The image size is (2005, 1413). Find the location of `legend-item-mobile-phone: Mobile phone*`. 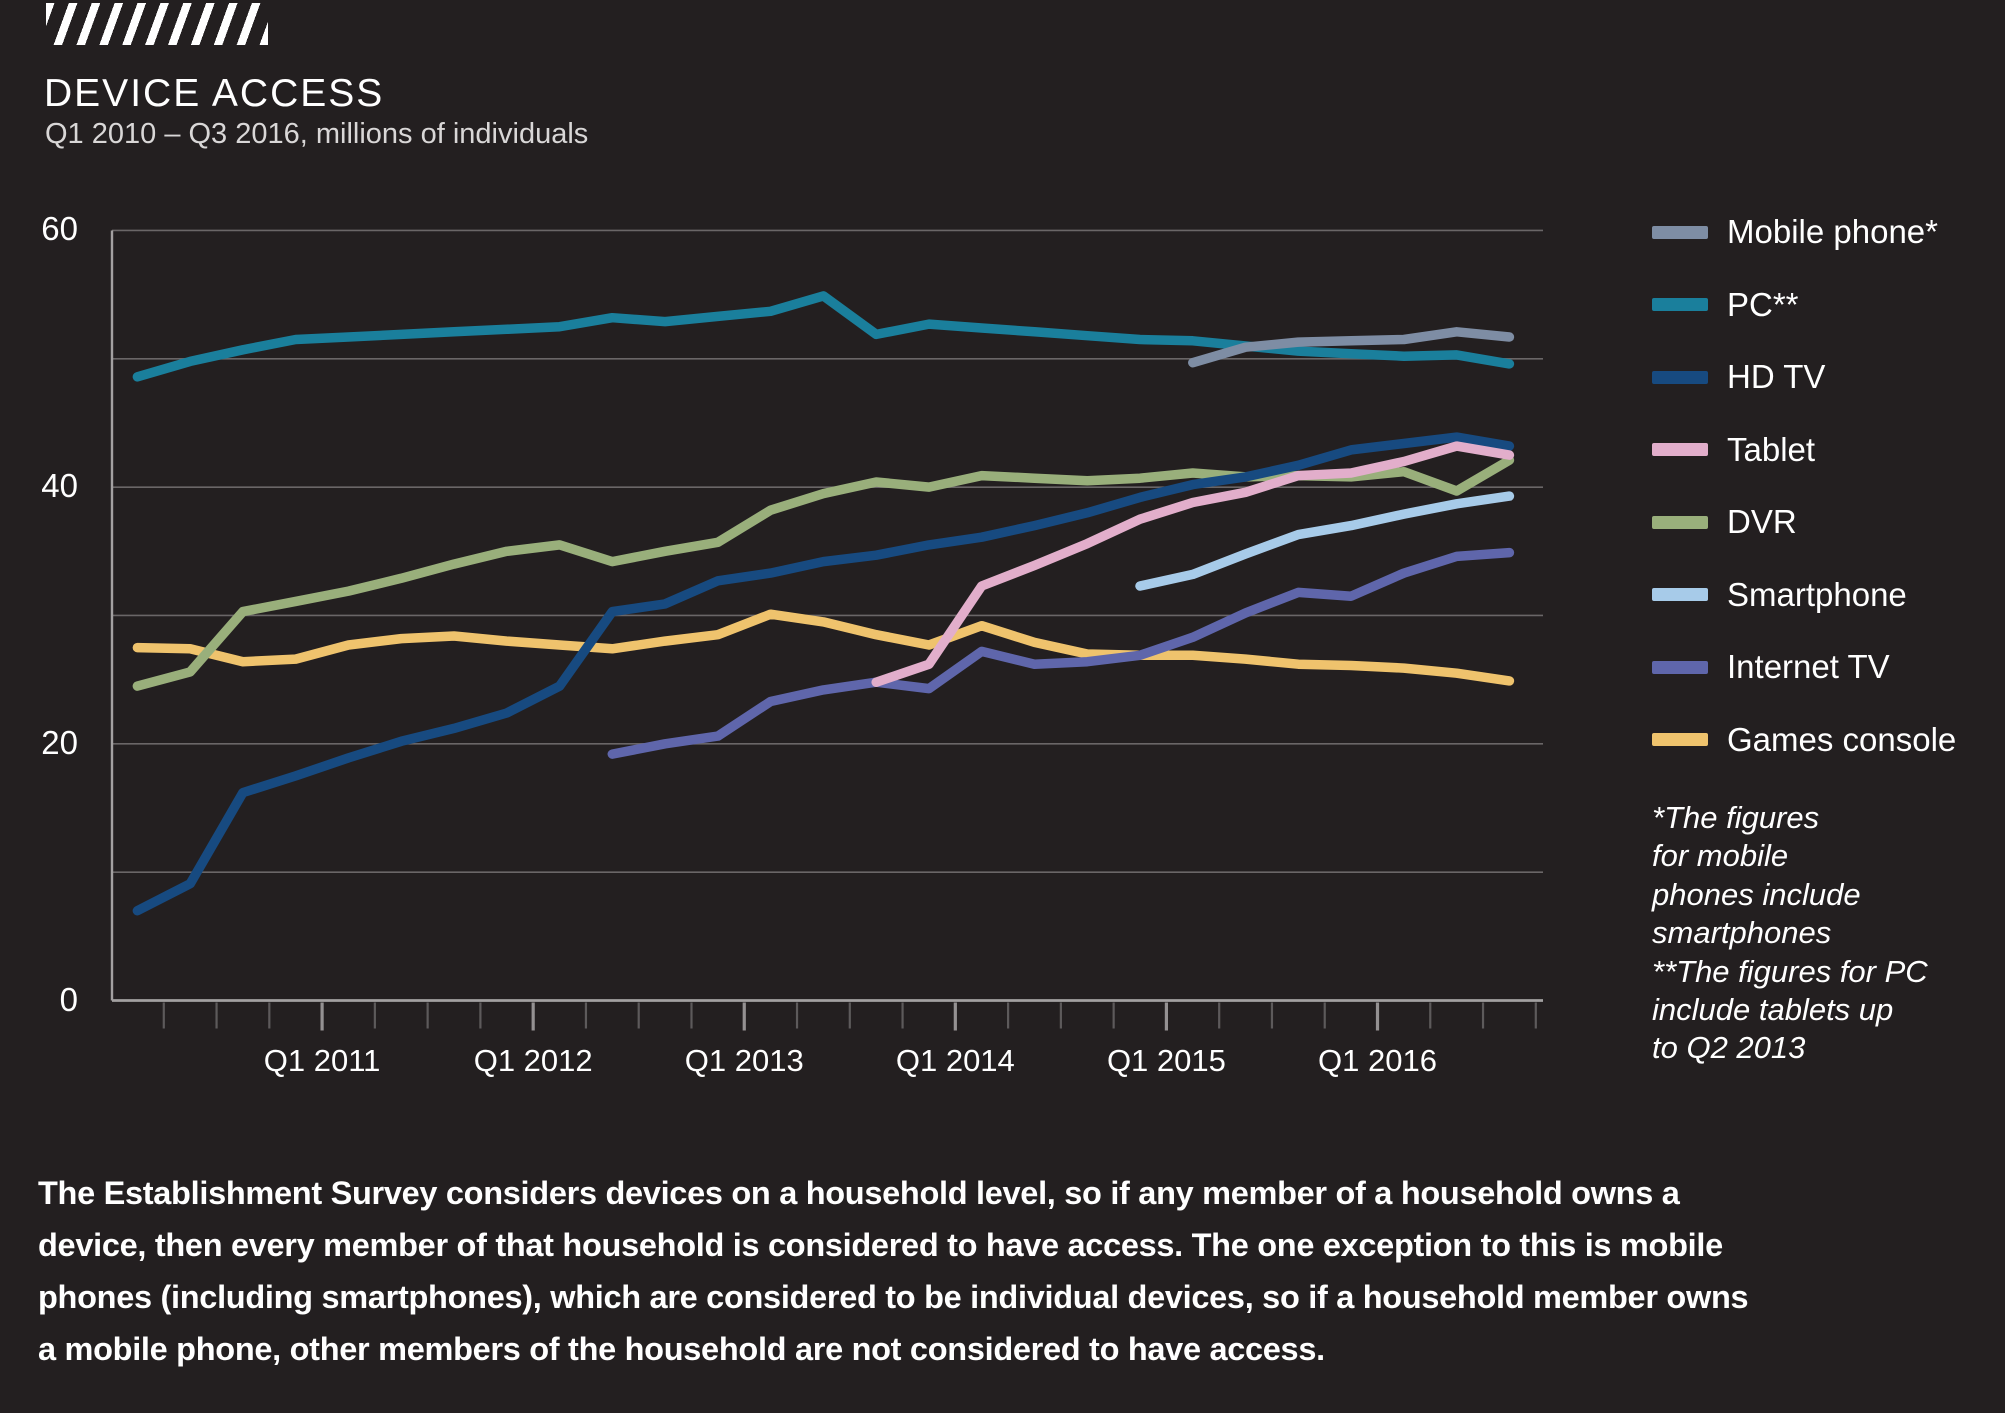

legend-item-mobile-phone: Mobile phone* is located at coordinates (1804, 232).